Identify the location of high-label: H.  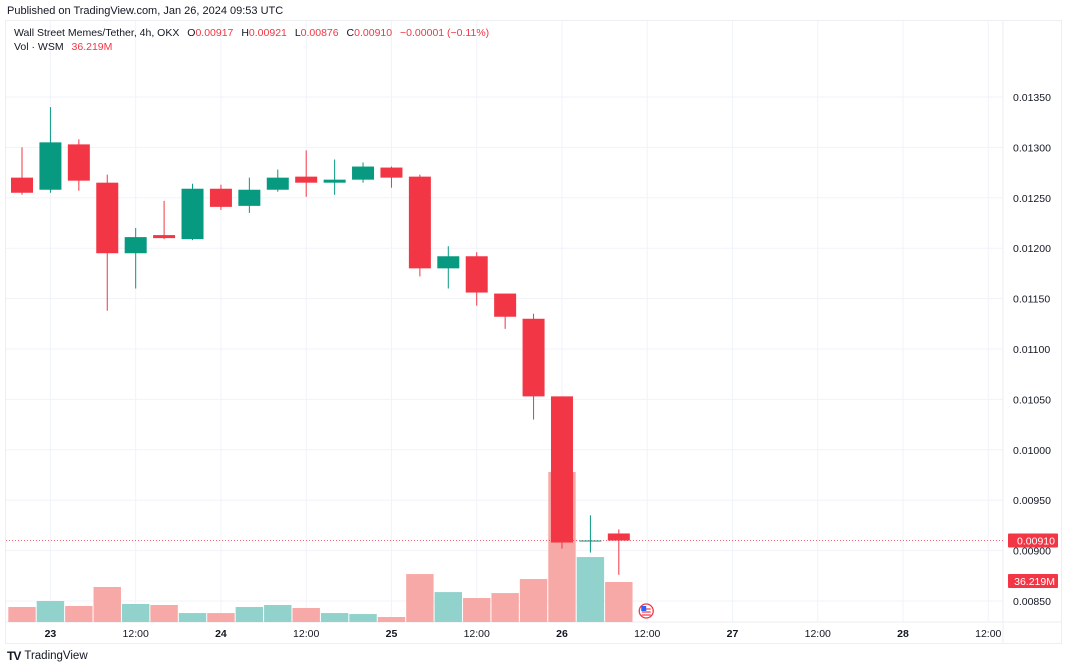
(245, 33).